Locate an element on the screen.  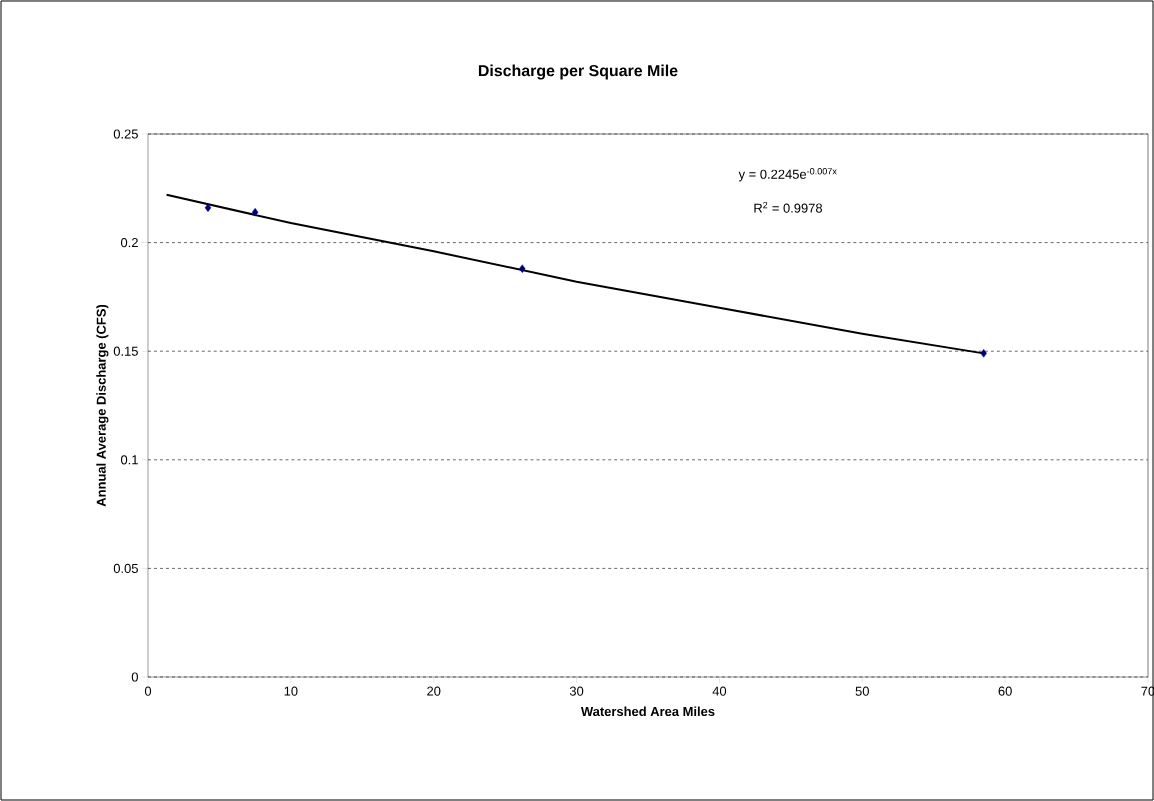
y-axis-title: Annual Average Discharge (CFS) is located at coordinates (102, 405).